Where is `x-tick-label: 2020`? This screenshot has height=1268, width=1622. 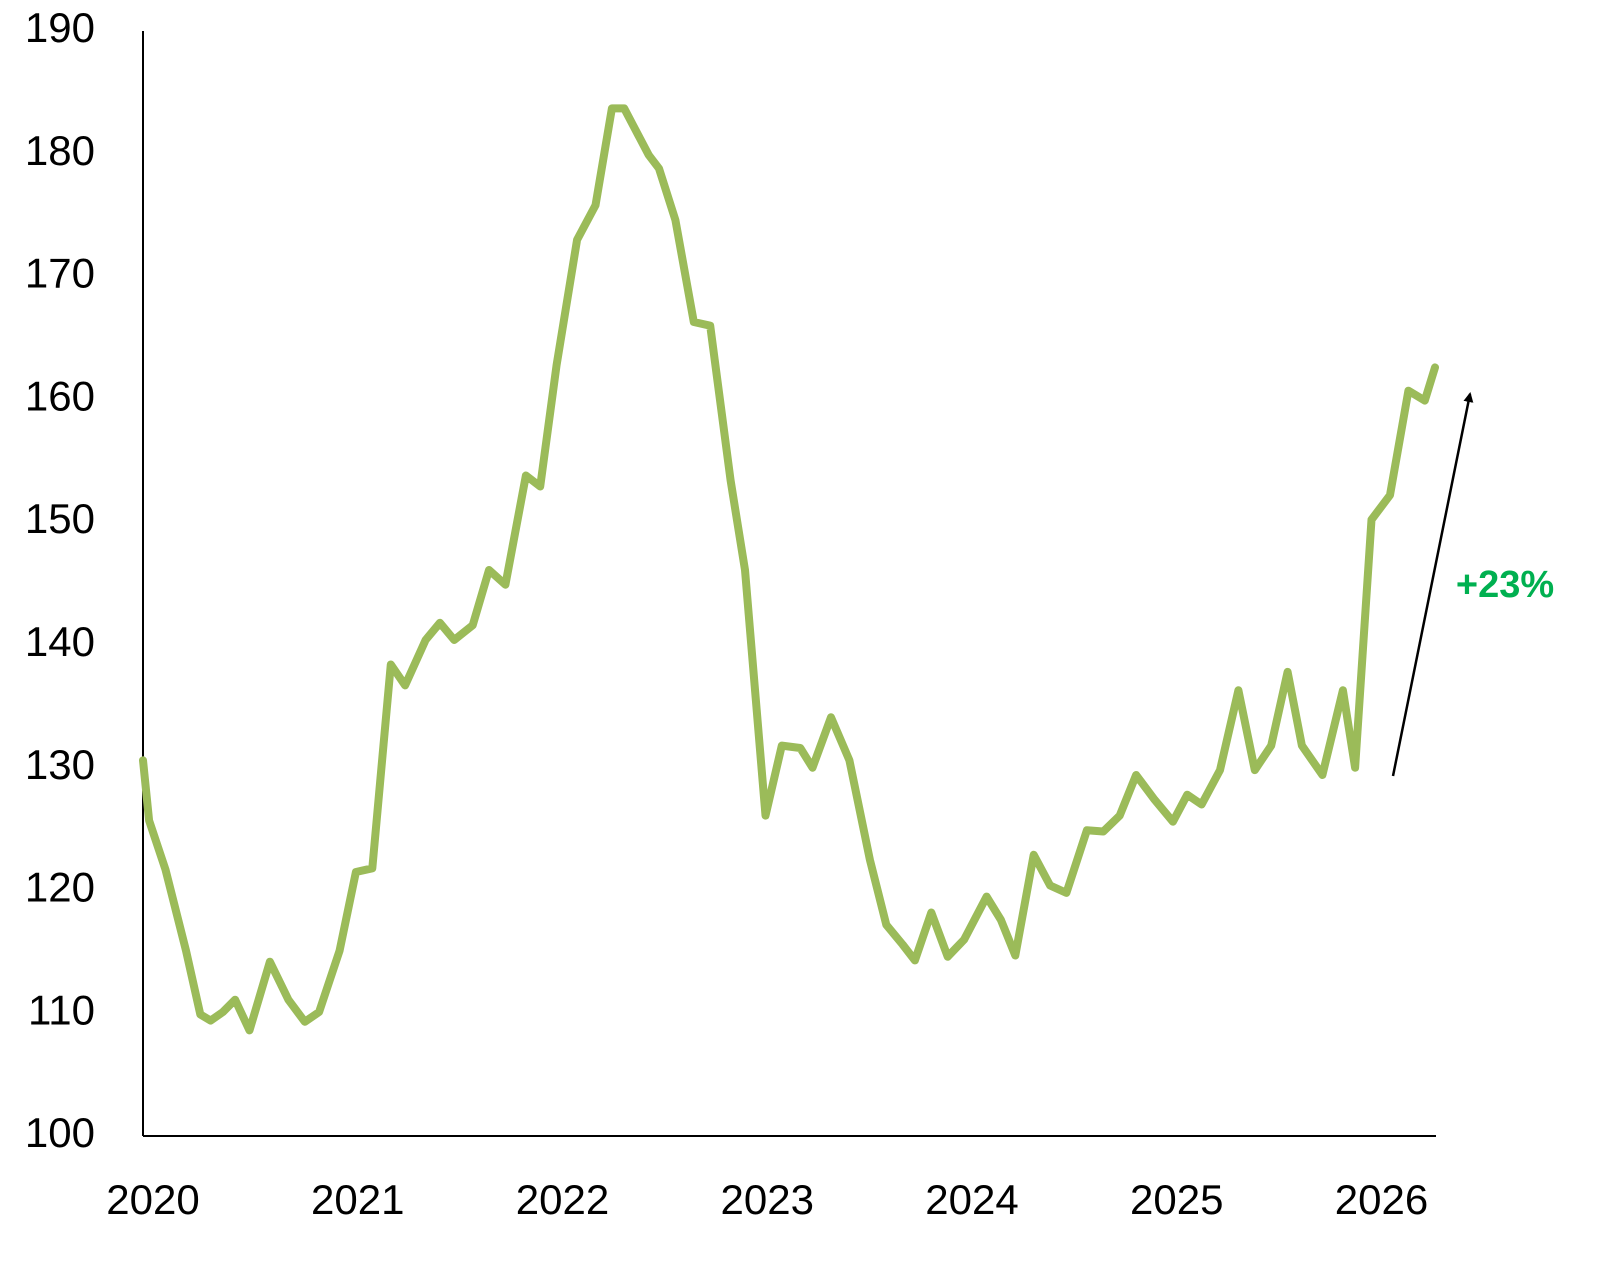
x-tick-label: 2020 is located at coordinates (152, 1199).